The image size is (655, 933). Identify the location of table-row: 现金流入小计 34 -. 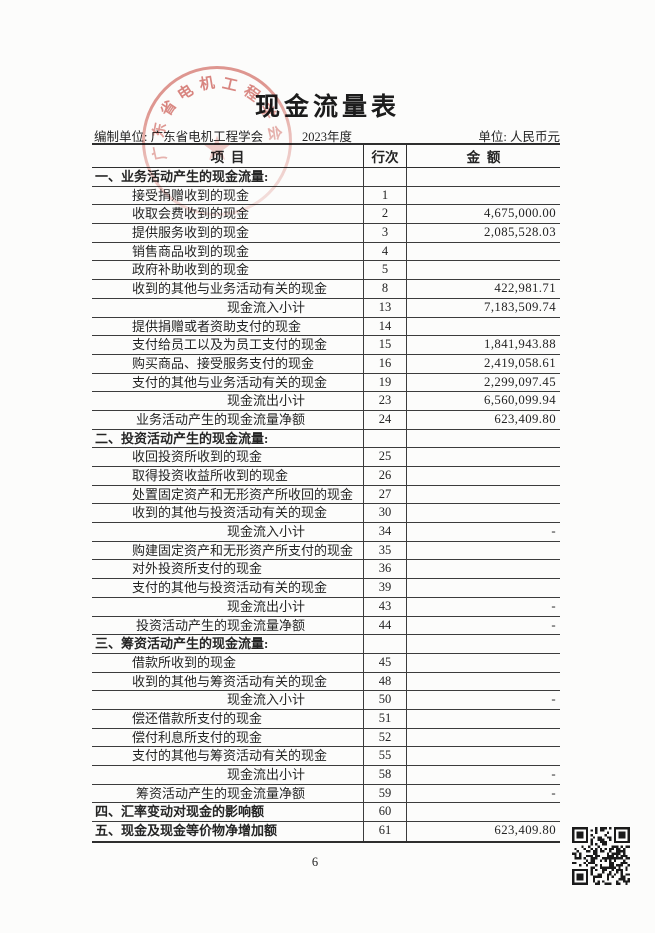
(326, 532).